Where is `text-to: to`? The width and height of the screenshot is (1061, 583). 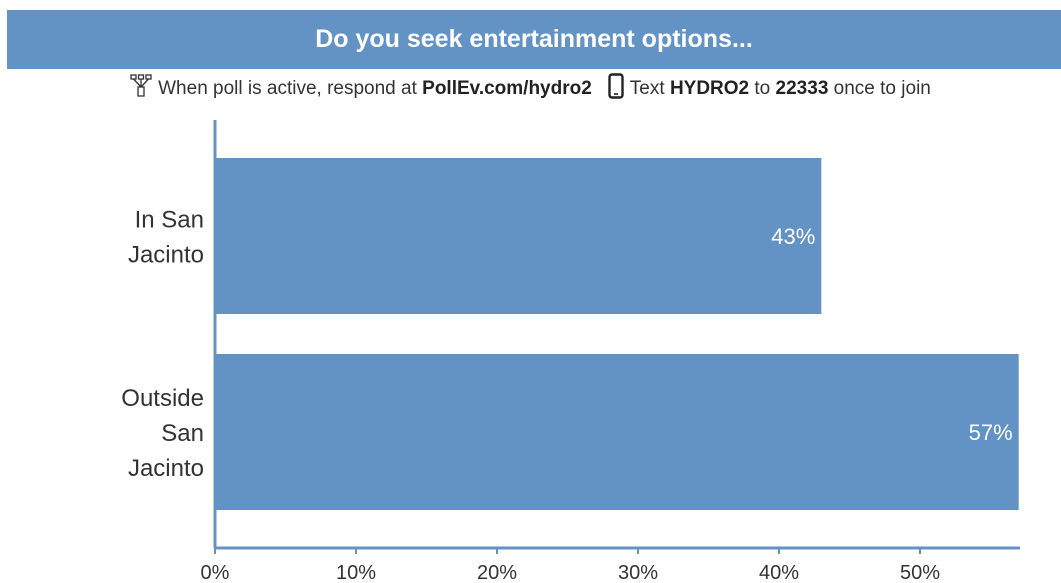 text-to: to is located at coordinates (762, 88).